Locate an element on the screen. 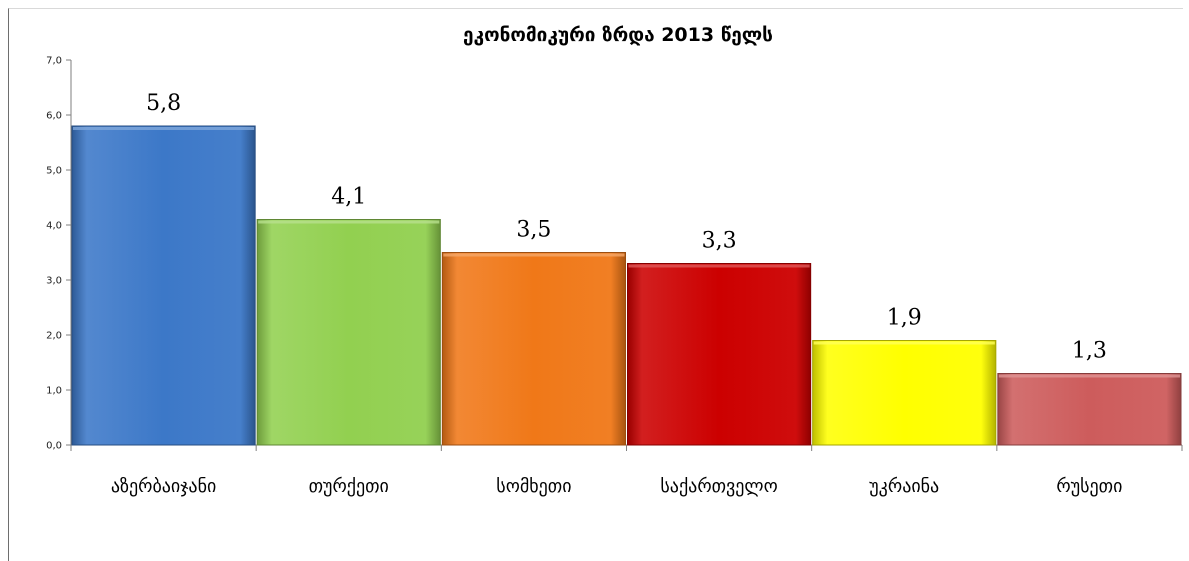 The height and width of the screenshot is (561, 1189). y-tick-label: 1,0 is located at coordinates (54, 391).